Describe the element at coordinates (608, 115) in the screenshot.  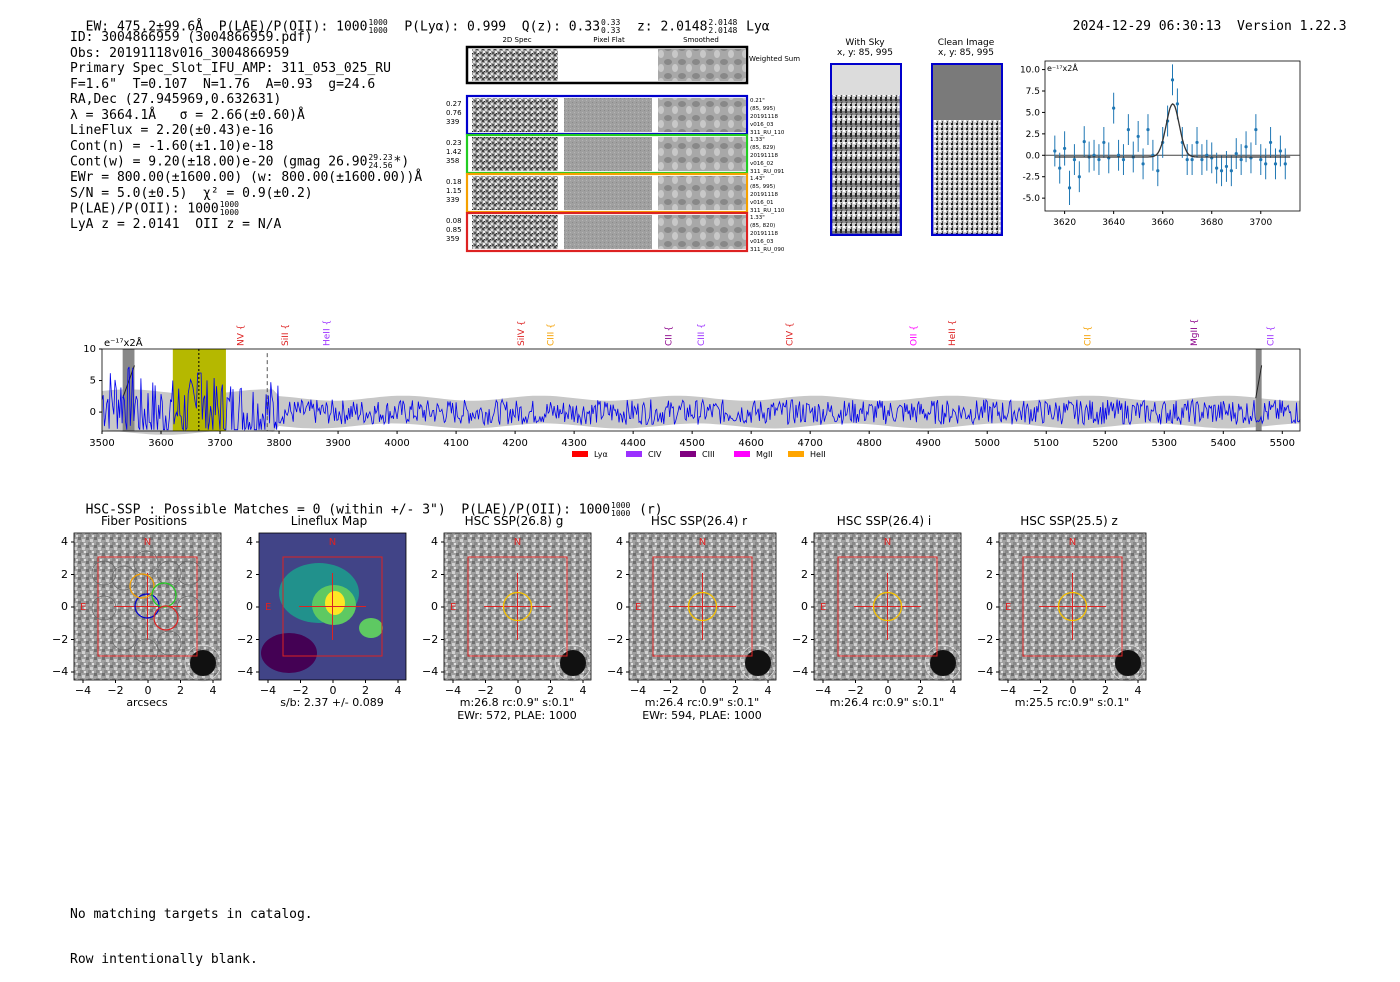
I see `cutout-flat` at that location.